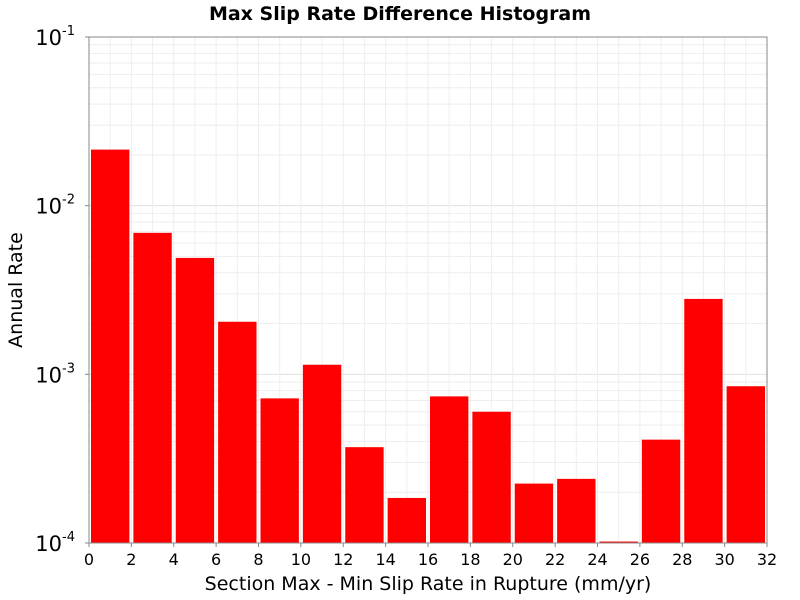  I want to click on x-tick-label: 0, so click(89, 559).